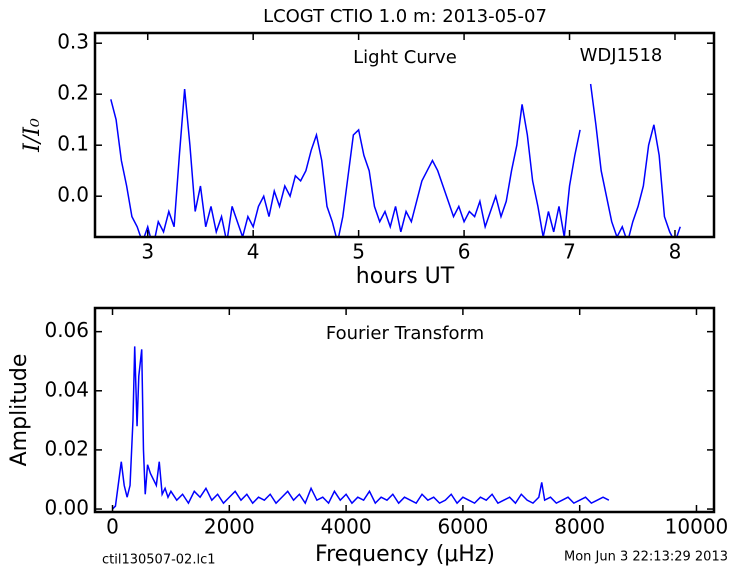 This screenshot has height=580, width=742. What do you see at coordinates (569, 252) in the screenshot?
I see `x-tick-label: 7` at bounding box center [569, 252].